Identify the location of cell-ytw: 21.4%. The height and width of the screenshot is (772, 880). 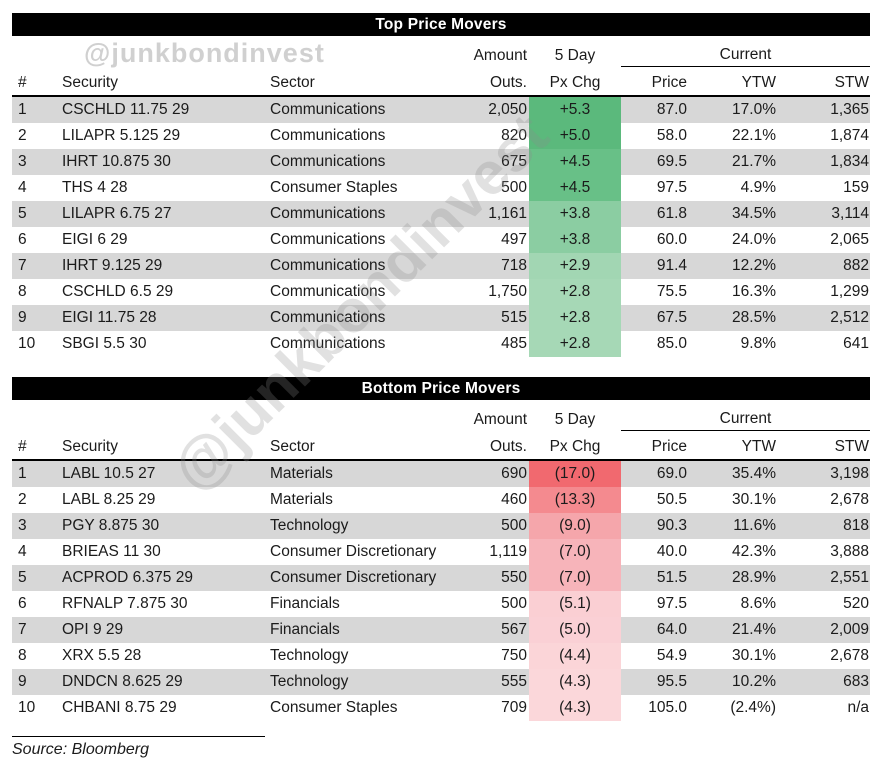
(733, 630).